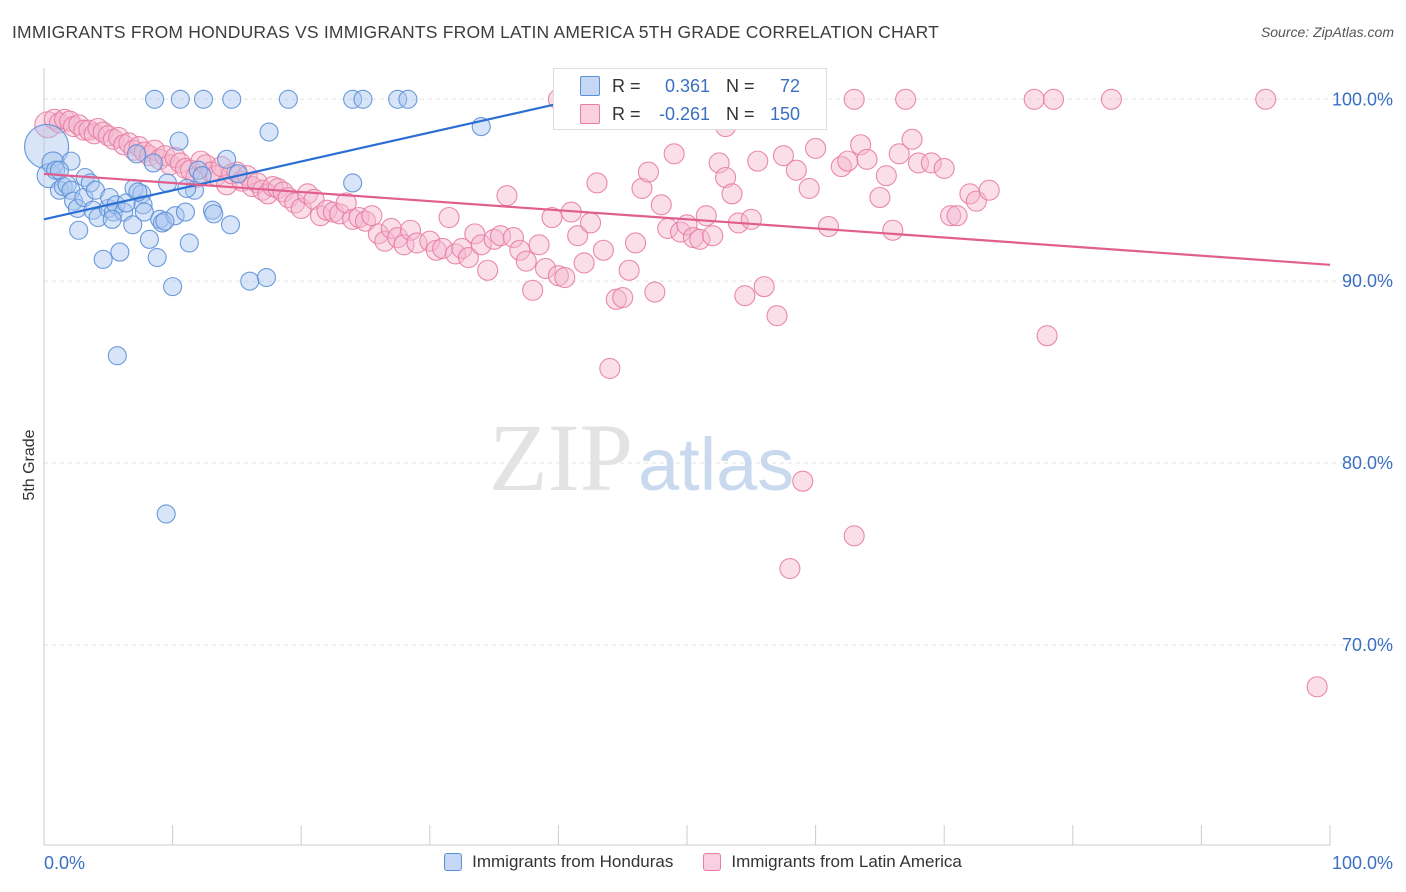  I want to click on x-tick-label-max: 100.0%, so click(1362, 863).